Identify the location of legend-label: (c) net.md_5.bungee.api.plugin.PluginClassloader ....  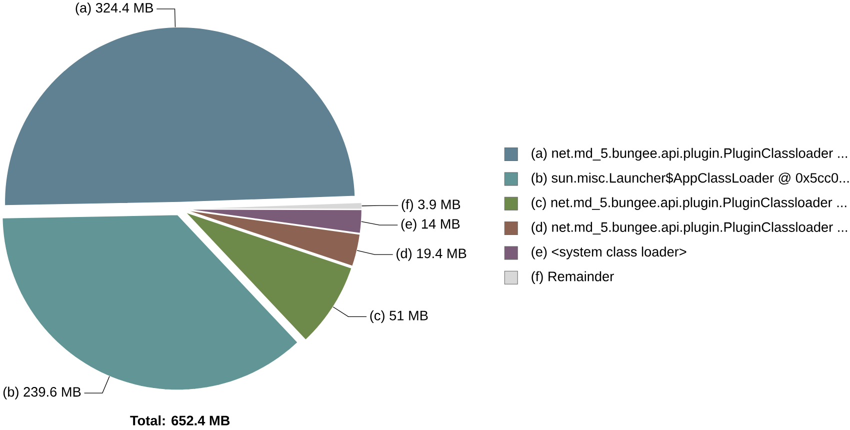
(689, 203).